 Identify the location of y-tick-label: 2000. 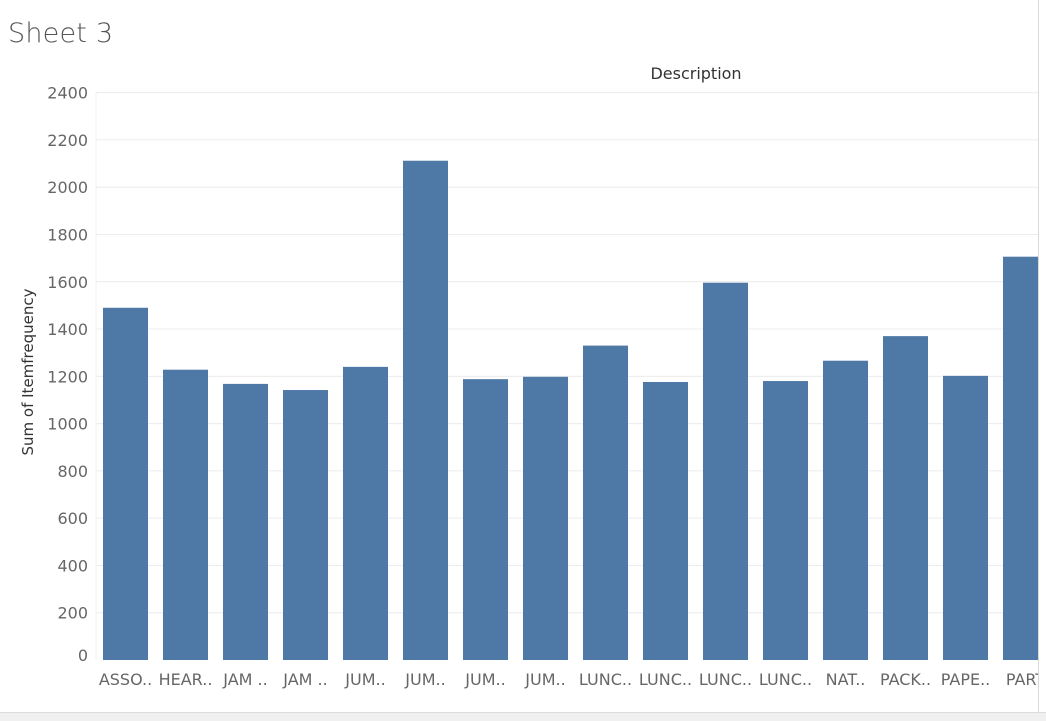
(67, 187).